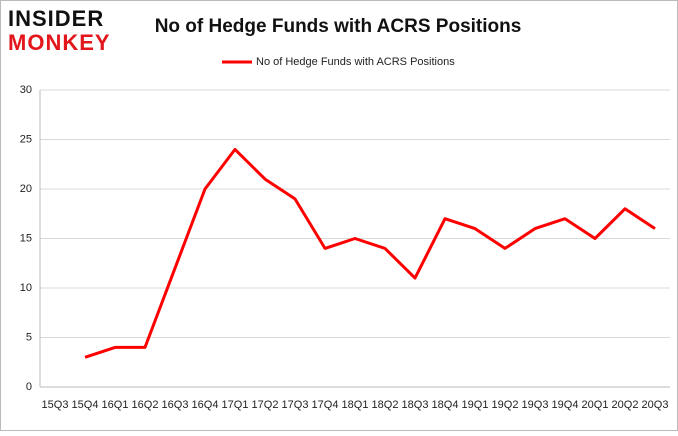  Describe the element at coordinates (26, 90) in the screenshot. I see `y-tick-label: 30` at that location.